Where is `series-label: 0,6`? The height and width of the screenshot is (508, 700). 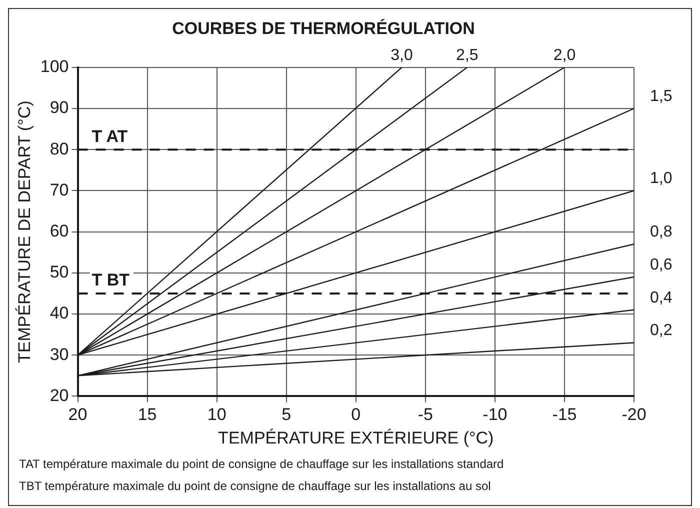
series-label: 0,6 is located at coordinates (661, 265).